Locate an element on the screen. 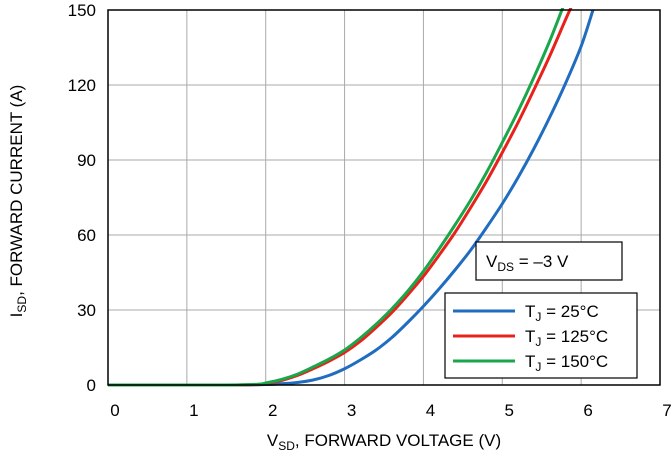 The width and height of the screenshot is (672, 453). x-tick-label: 5 is located at coordinates (509, 410).